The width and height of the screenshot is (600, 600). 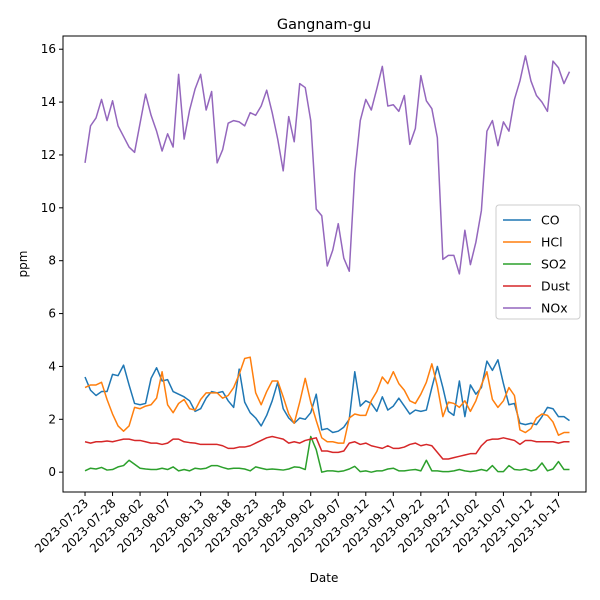 I want to click on series-line-co, so click(x=327, y=396).